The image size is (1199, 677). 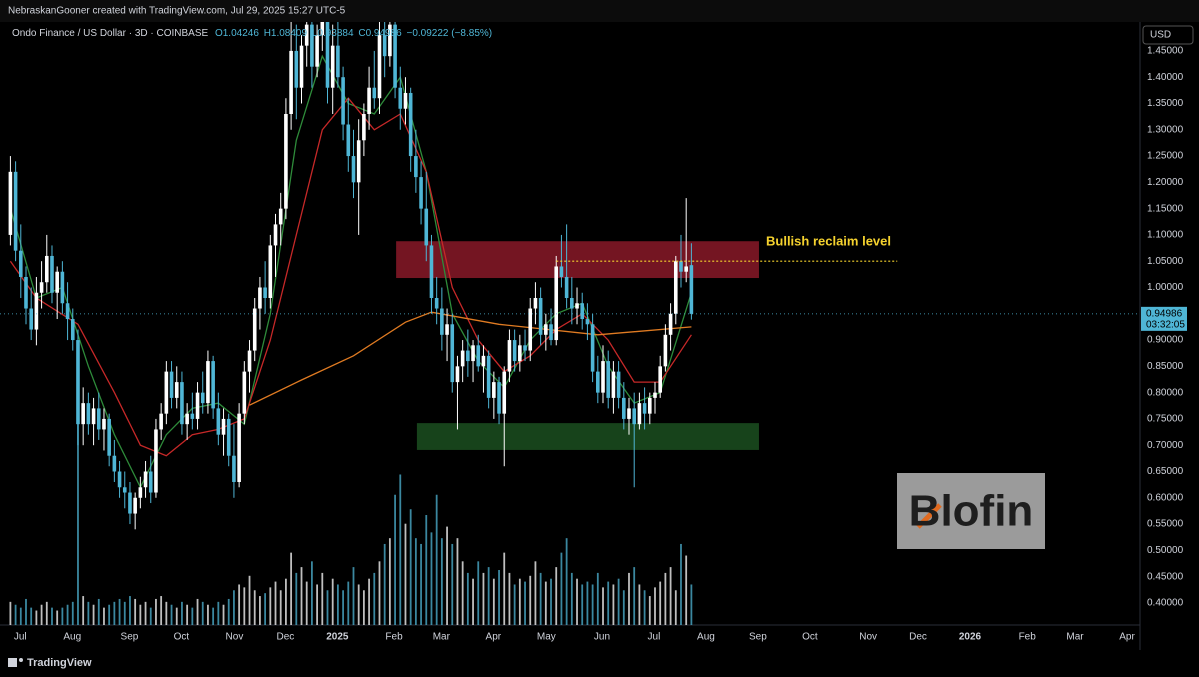 I want to click on y-tick-label: 0.60000, so click(x=1165, y=497).